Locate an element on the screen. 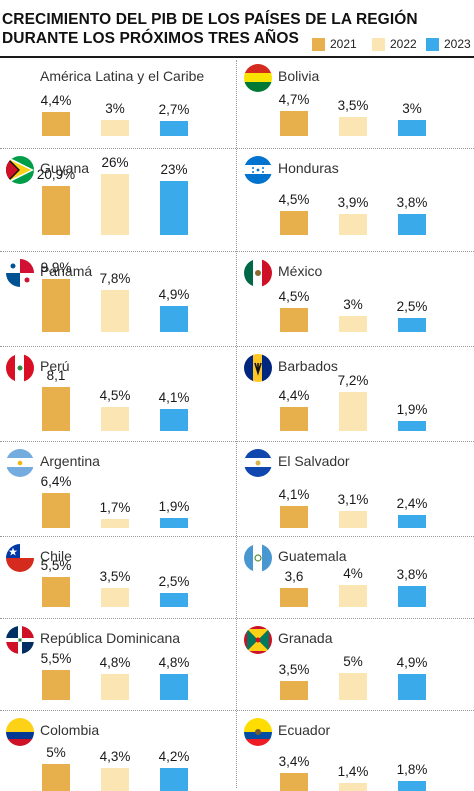  panel-title-america-latina-y-el-caribe: América Latina y el Caribe is located at coordinates (122, 76).